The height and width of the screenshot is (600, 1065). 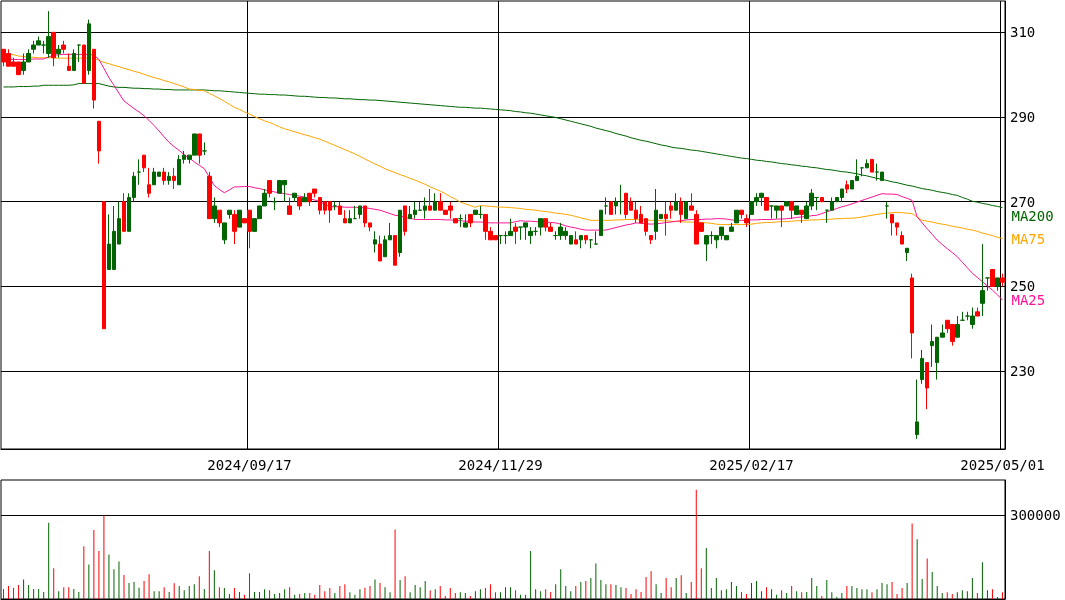 What do you see at coordinates (1028, 300) in the screenshot?
I see `series-label: MA25` at bounding box center [1028, 300].